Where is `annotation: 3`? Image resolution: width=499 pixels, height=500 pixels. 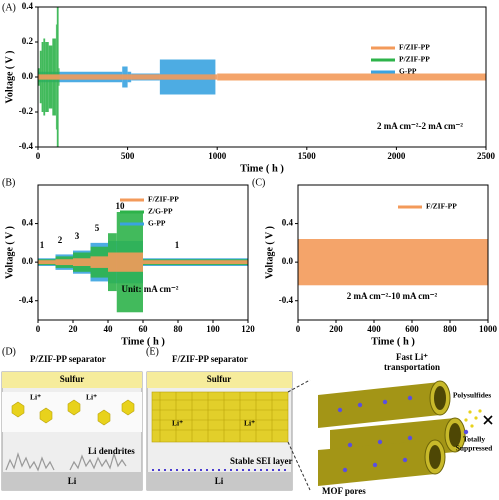
annotation: 3 is located at coordinates (77, 236).